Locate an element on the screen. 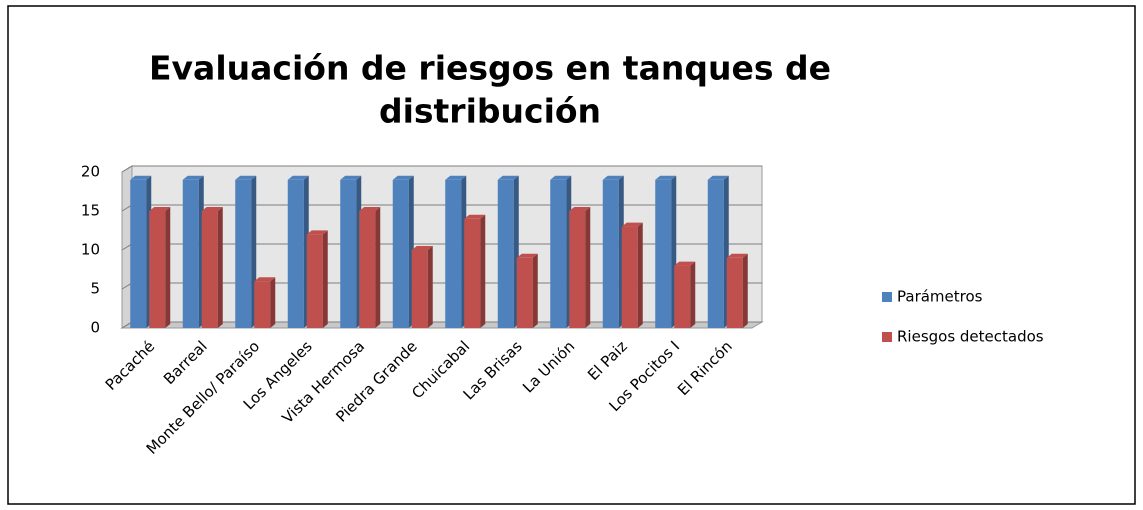 Image resolution: width=1143 pixels, height=510 pixels. legend-label: Riesgos detectados is located at coordinates (970, 337).